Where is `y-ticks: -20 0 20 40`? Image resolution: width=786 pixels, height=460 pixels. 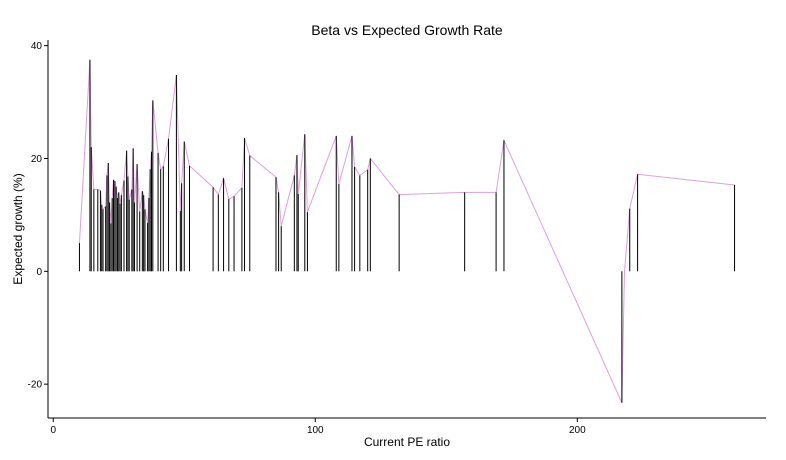 y-ticks: -20 0 20 40 is located at coordinates (38, 216).